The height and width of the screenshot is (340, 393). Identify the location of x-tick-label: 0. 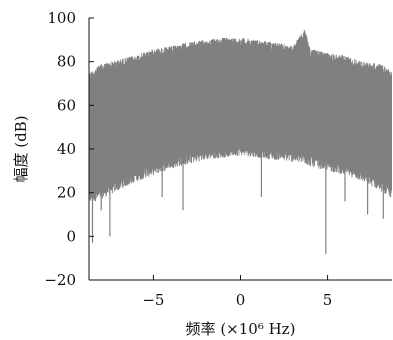
(241, 300).